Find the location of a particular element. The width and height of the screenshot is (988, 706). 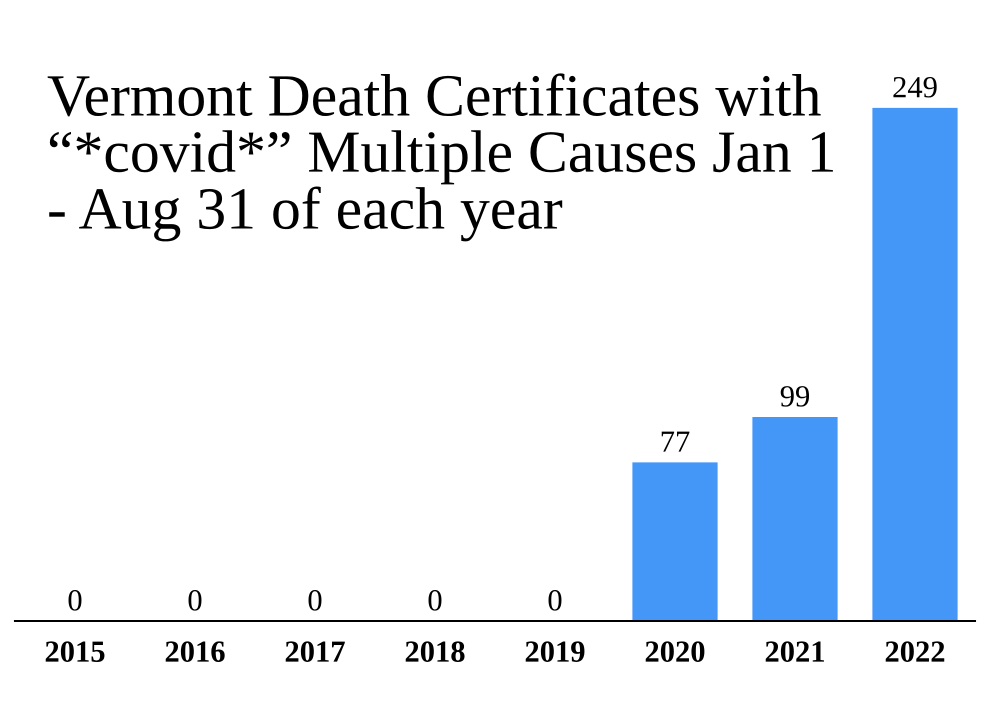

x-tick-label: 2022 is located at coordinates (915, 651).